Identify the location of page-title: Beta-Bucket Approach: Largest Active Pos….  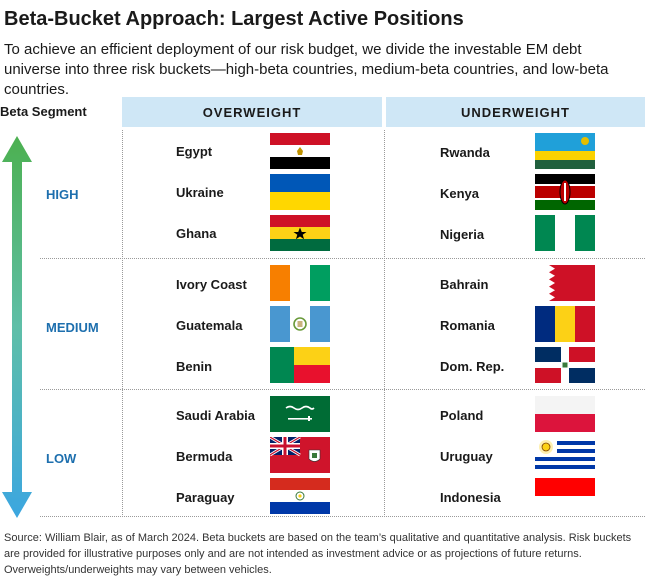
(234, 19).